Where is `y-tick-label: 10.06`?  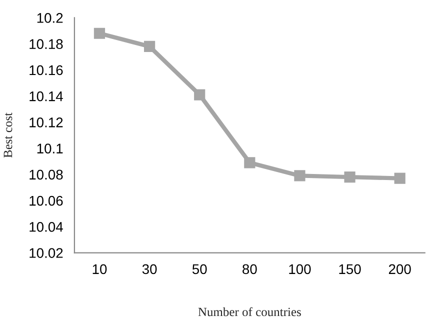 y-tick-label: 10.06 is located at coordinates (46, 201).